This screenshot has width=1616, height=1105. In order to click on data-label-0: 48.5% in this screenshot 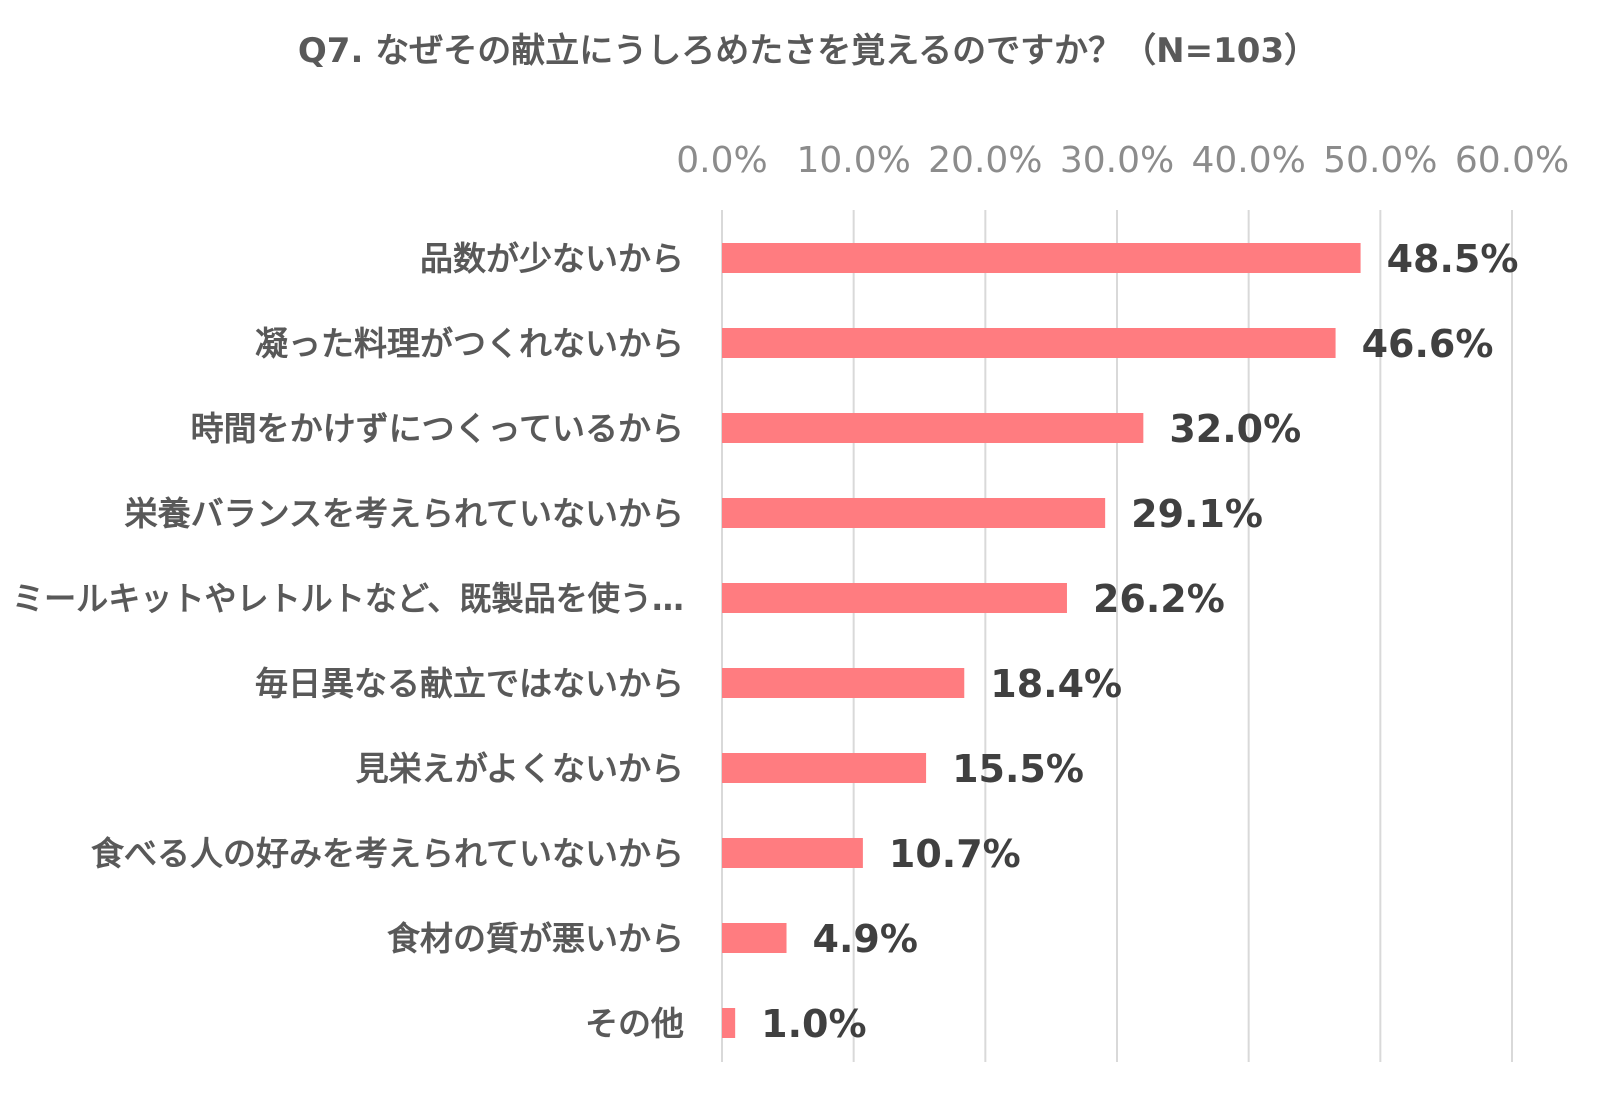, I will do `click(1453, 259)`.